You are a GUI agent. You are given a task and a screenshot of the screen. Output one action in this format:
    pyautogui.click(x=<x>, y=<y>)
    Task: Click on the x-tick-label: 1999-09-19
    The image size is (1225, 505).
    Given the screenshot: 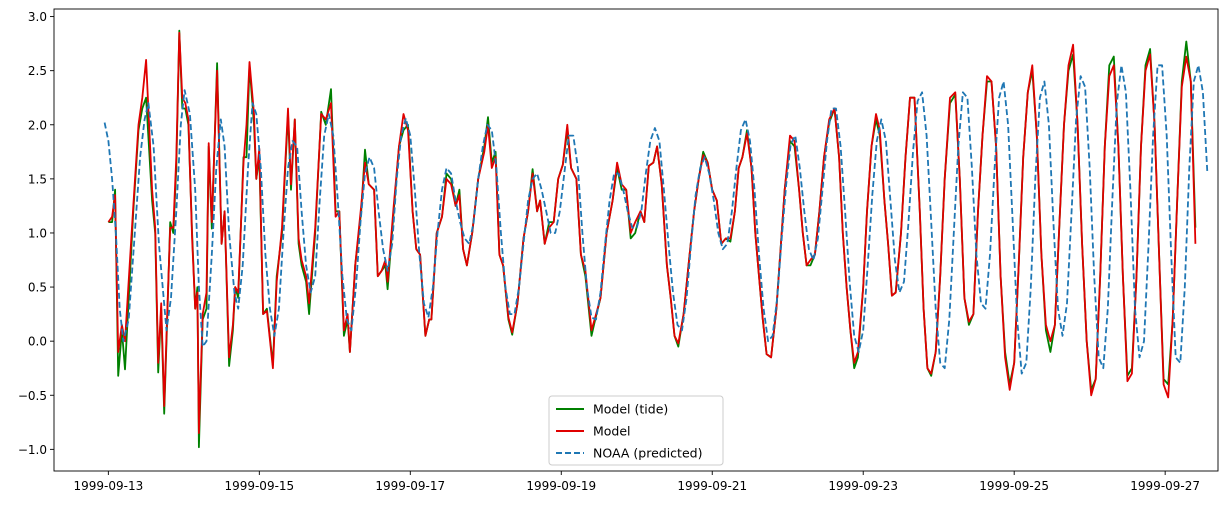 What is the action you would take?
    pyautogui.click(x=561, y=486)
    